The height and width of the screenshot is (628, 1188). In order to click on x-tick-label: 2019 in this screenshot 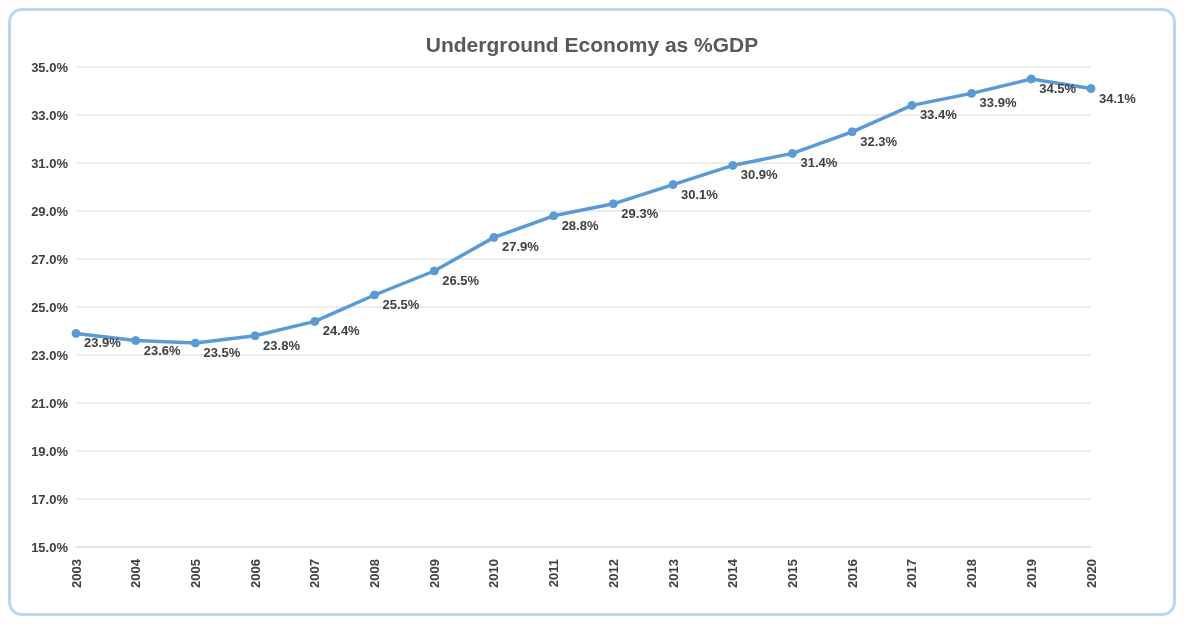, I will do `click(1031, 573)`.